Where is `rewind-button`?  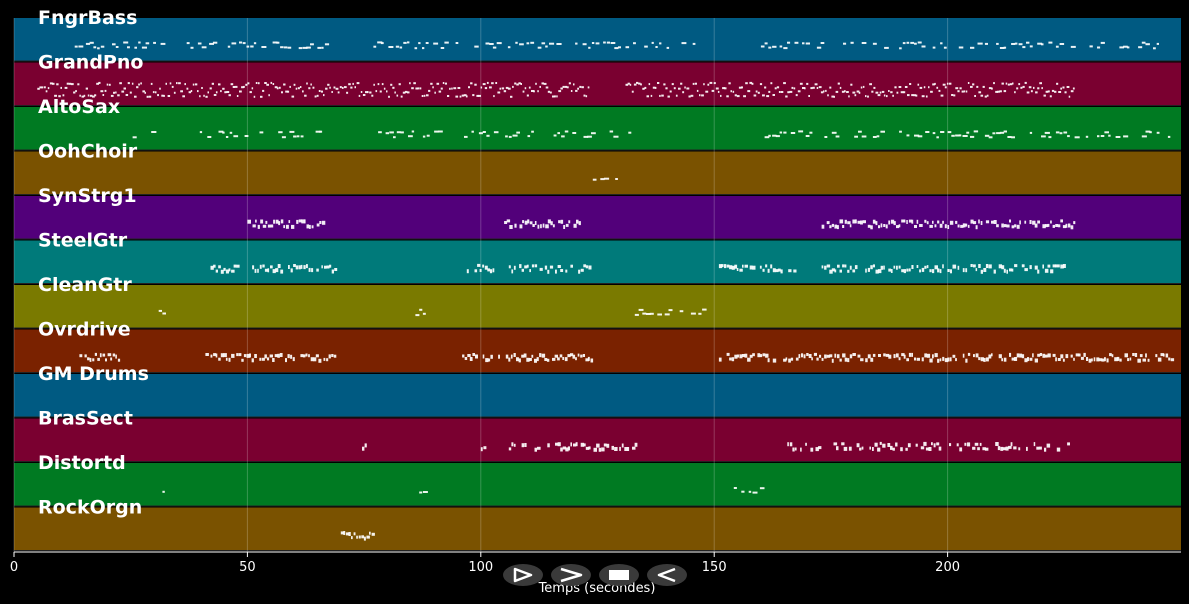 rewind-button is located at coordinates (667, 575).